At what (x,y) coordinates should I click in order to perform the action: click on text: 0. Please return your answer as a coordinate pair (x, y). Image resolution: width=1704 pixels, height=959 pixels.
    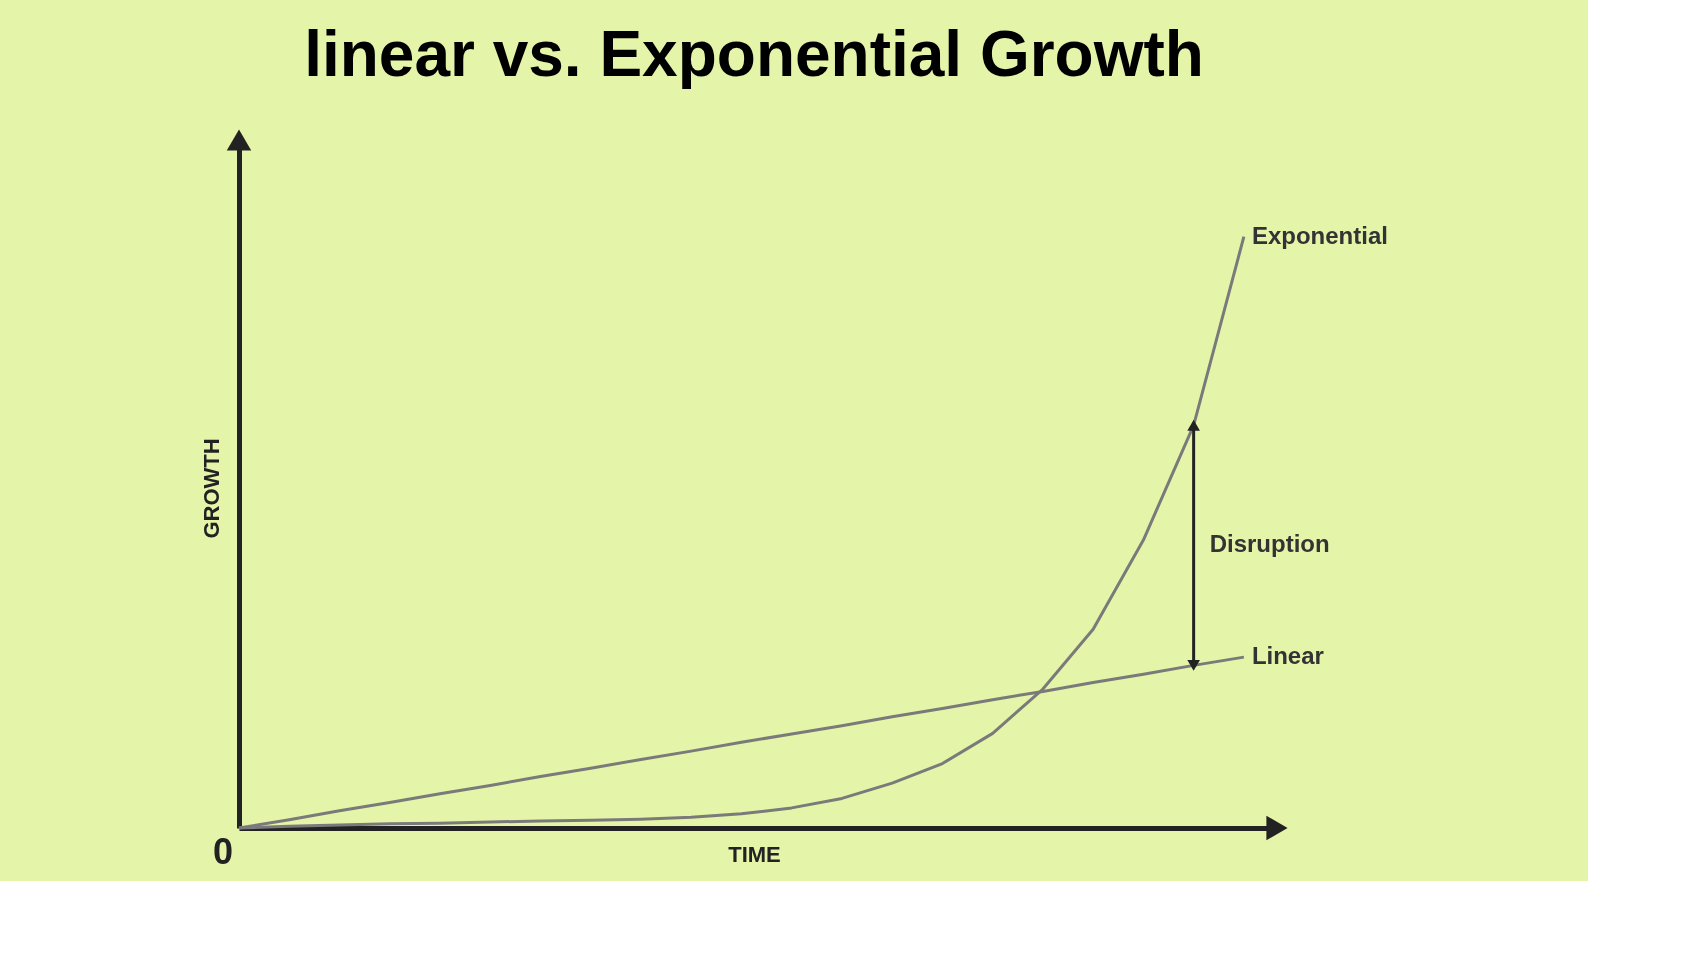
    Looking at the image, I should click on (222, 851).